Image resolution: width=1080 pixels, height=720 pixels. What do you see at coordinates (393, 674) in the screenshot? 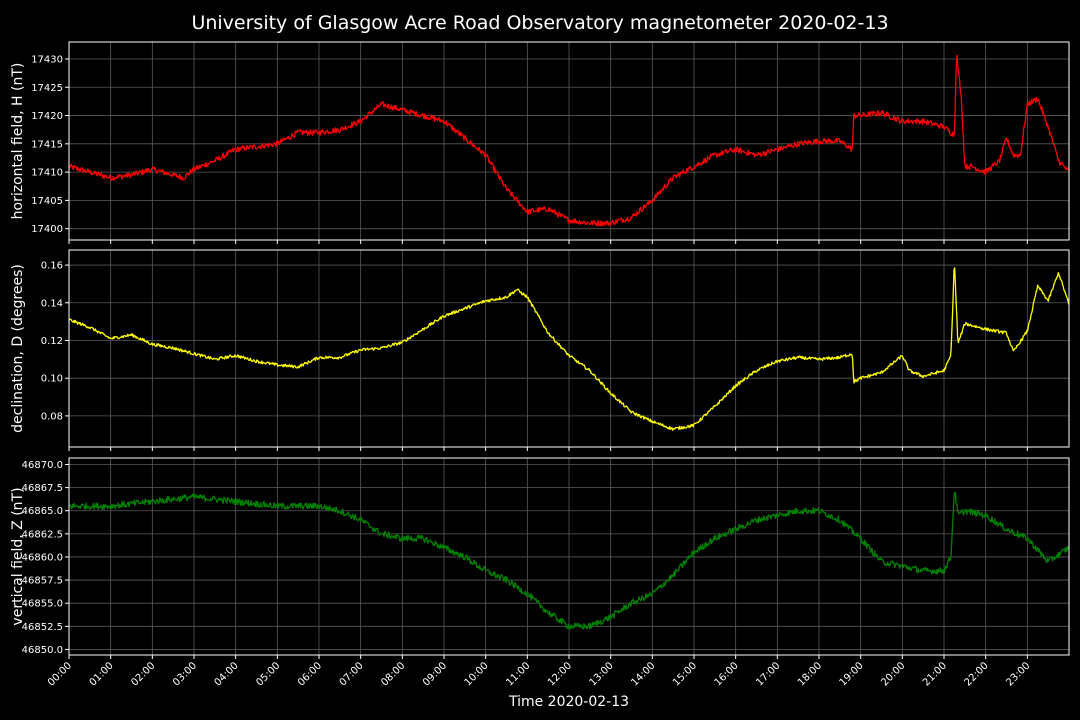
I see `x-tick-label: 08:00` at bounding box center [393, 674].